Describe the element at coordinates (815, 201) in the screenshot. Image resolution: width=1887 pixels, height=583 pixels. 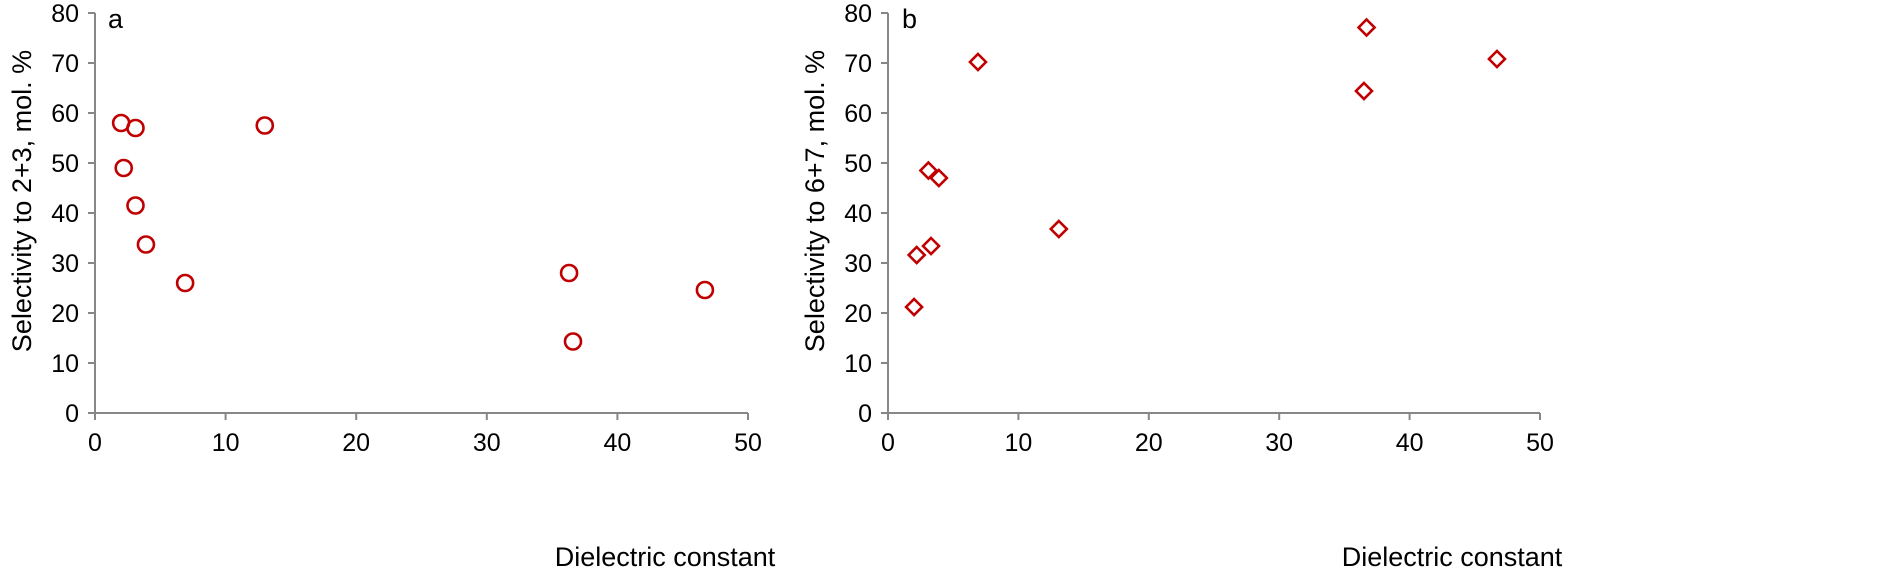
I see `chart-b-y-axis-title: Selectivity to 6+7, mol. %` at that location.